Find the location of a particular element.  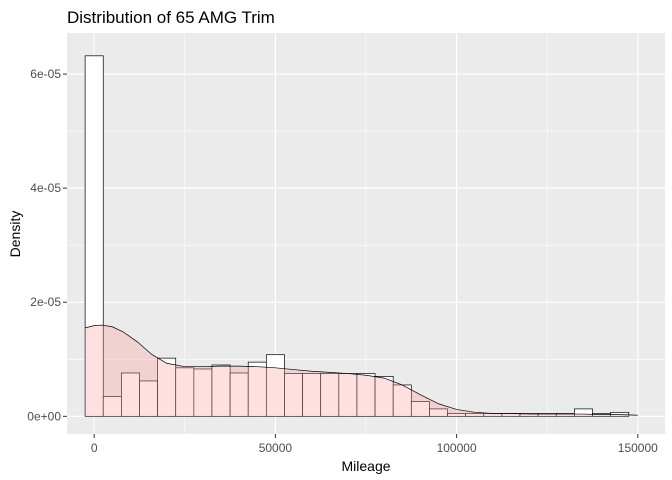

y-tick-label: 0e+00 is located at coordinates (44, 416).